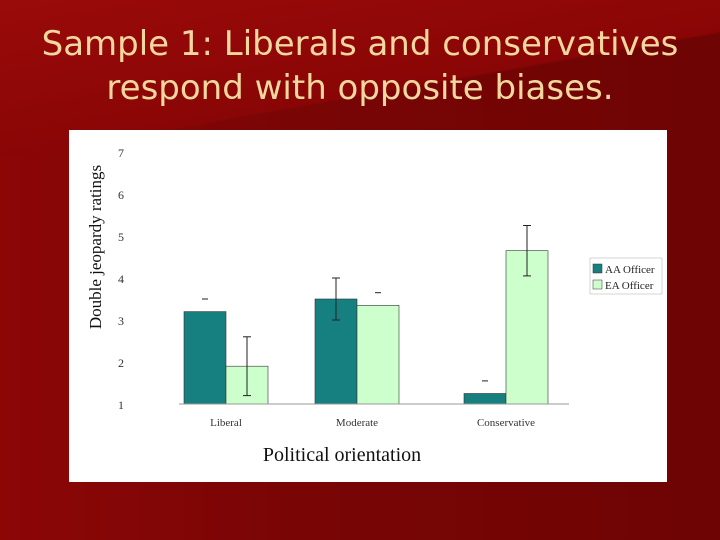  I want to click on slide-title-line-1: Sample 1: Liberals and conservatives, so click(360, 44).